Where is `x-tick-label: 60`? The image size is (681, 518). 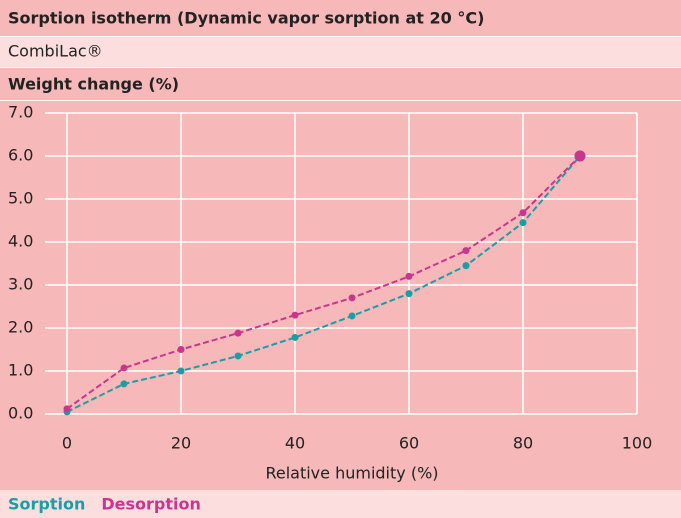
x-tick-label: 60 is located at coordinates (409, 443).